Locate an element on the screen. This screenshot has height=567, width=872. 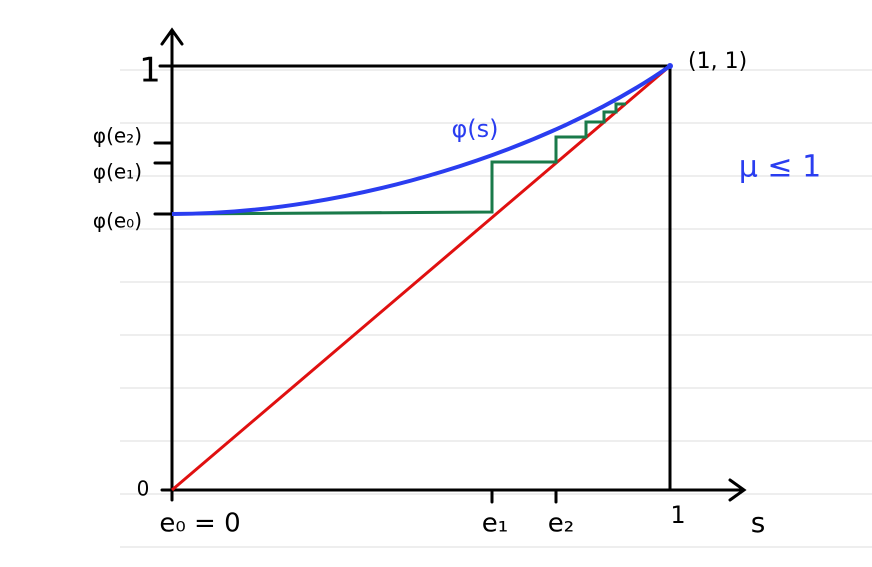
y-top-label: 1 is located at coordinates (150, 71).